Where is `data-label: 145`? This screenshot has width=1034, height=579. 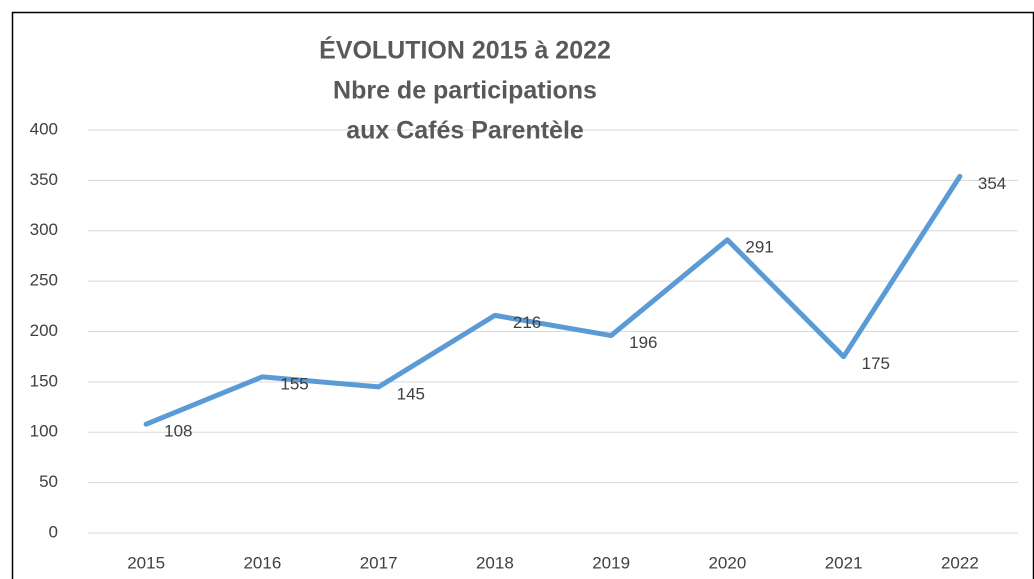 data-label: 145 is located at coordinates (411, 393).